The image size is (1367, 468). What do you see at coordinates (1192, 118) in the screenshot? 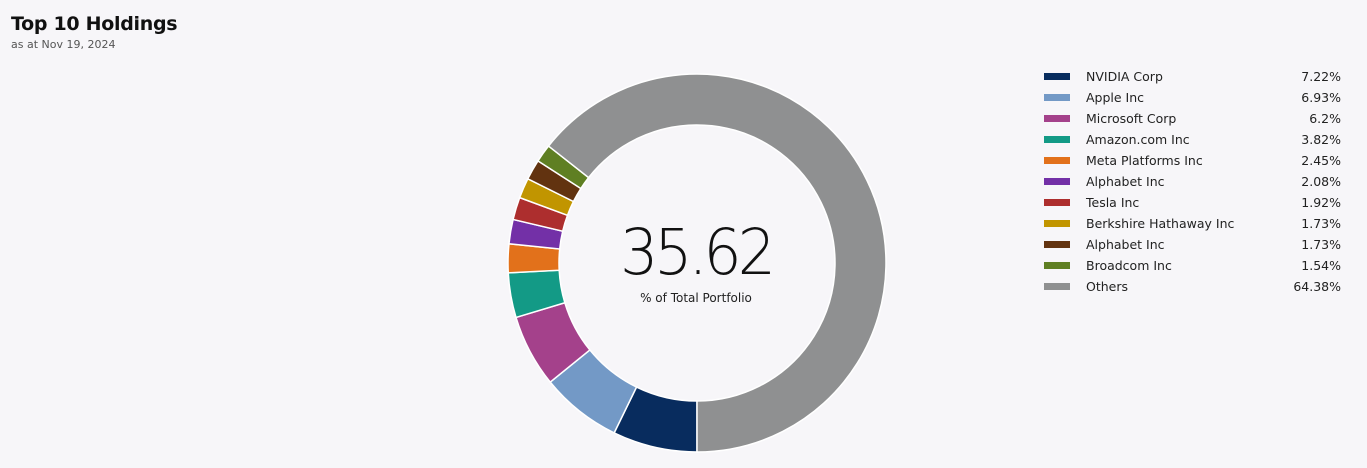
I see `legend-item: Microsoft Corp 6.2%` at bounding box center [1192, 118].